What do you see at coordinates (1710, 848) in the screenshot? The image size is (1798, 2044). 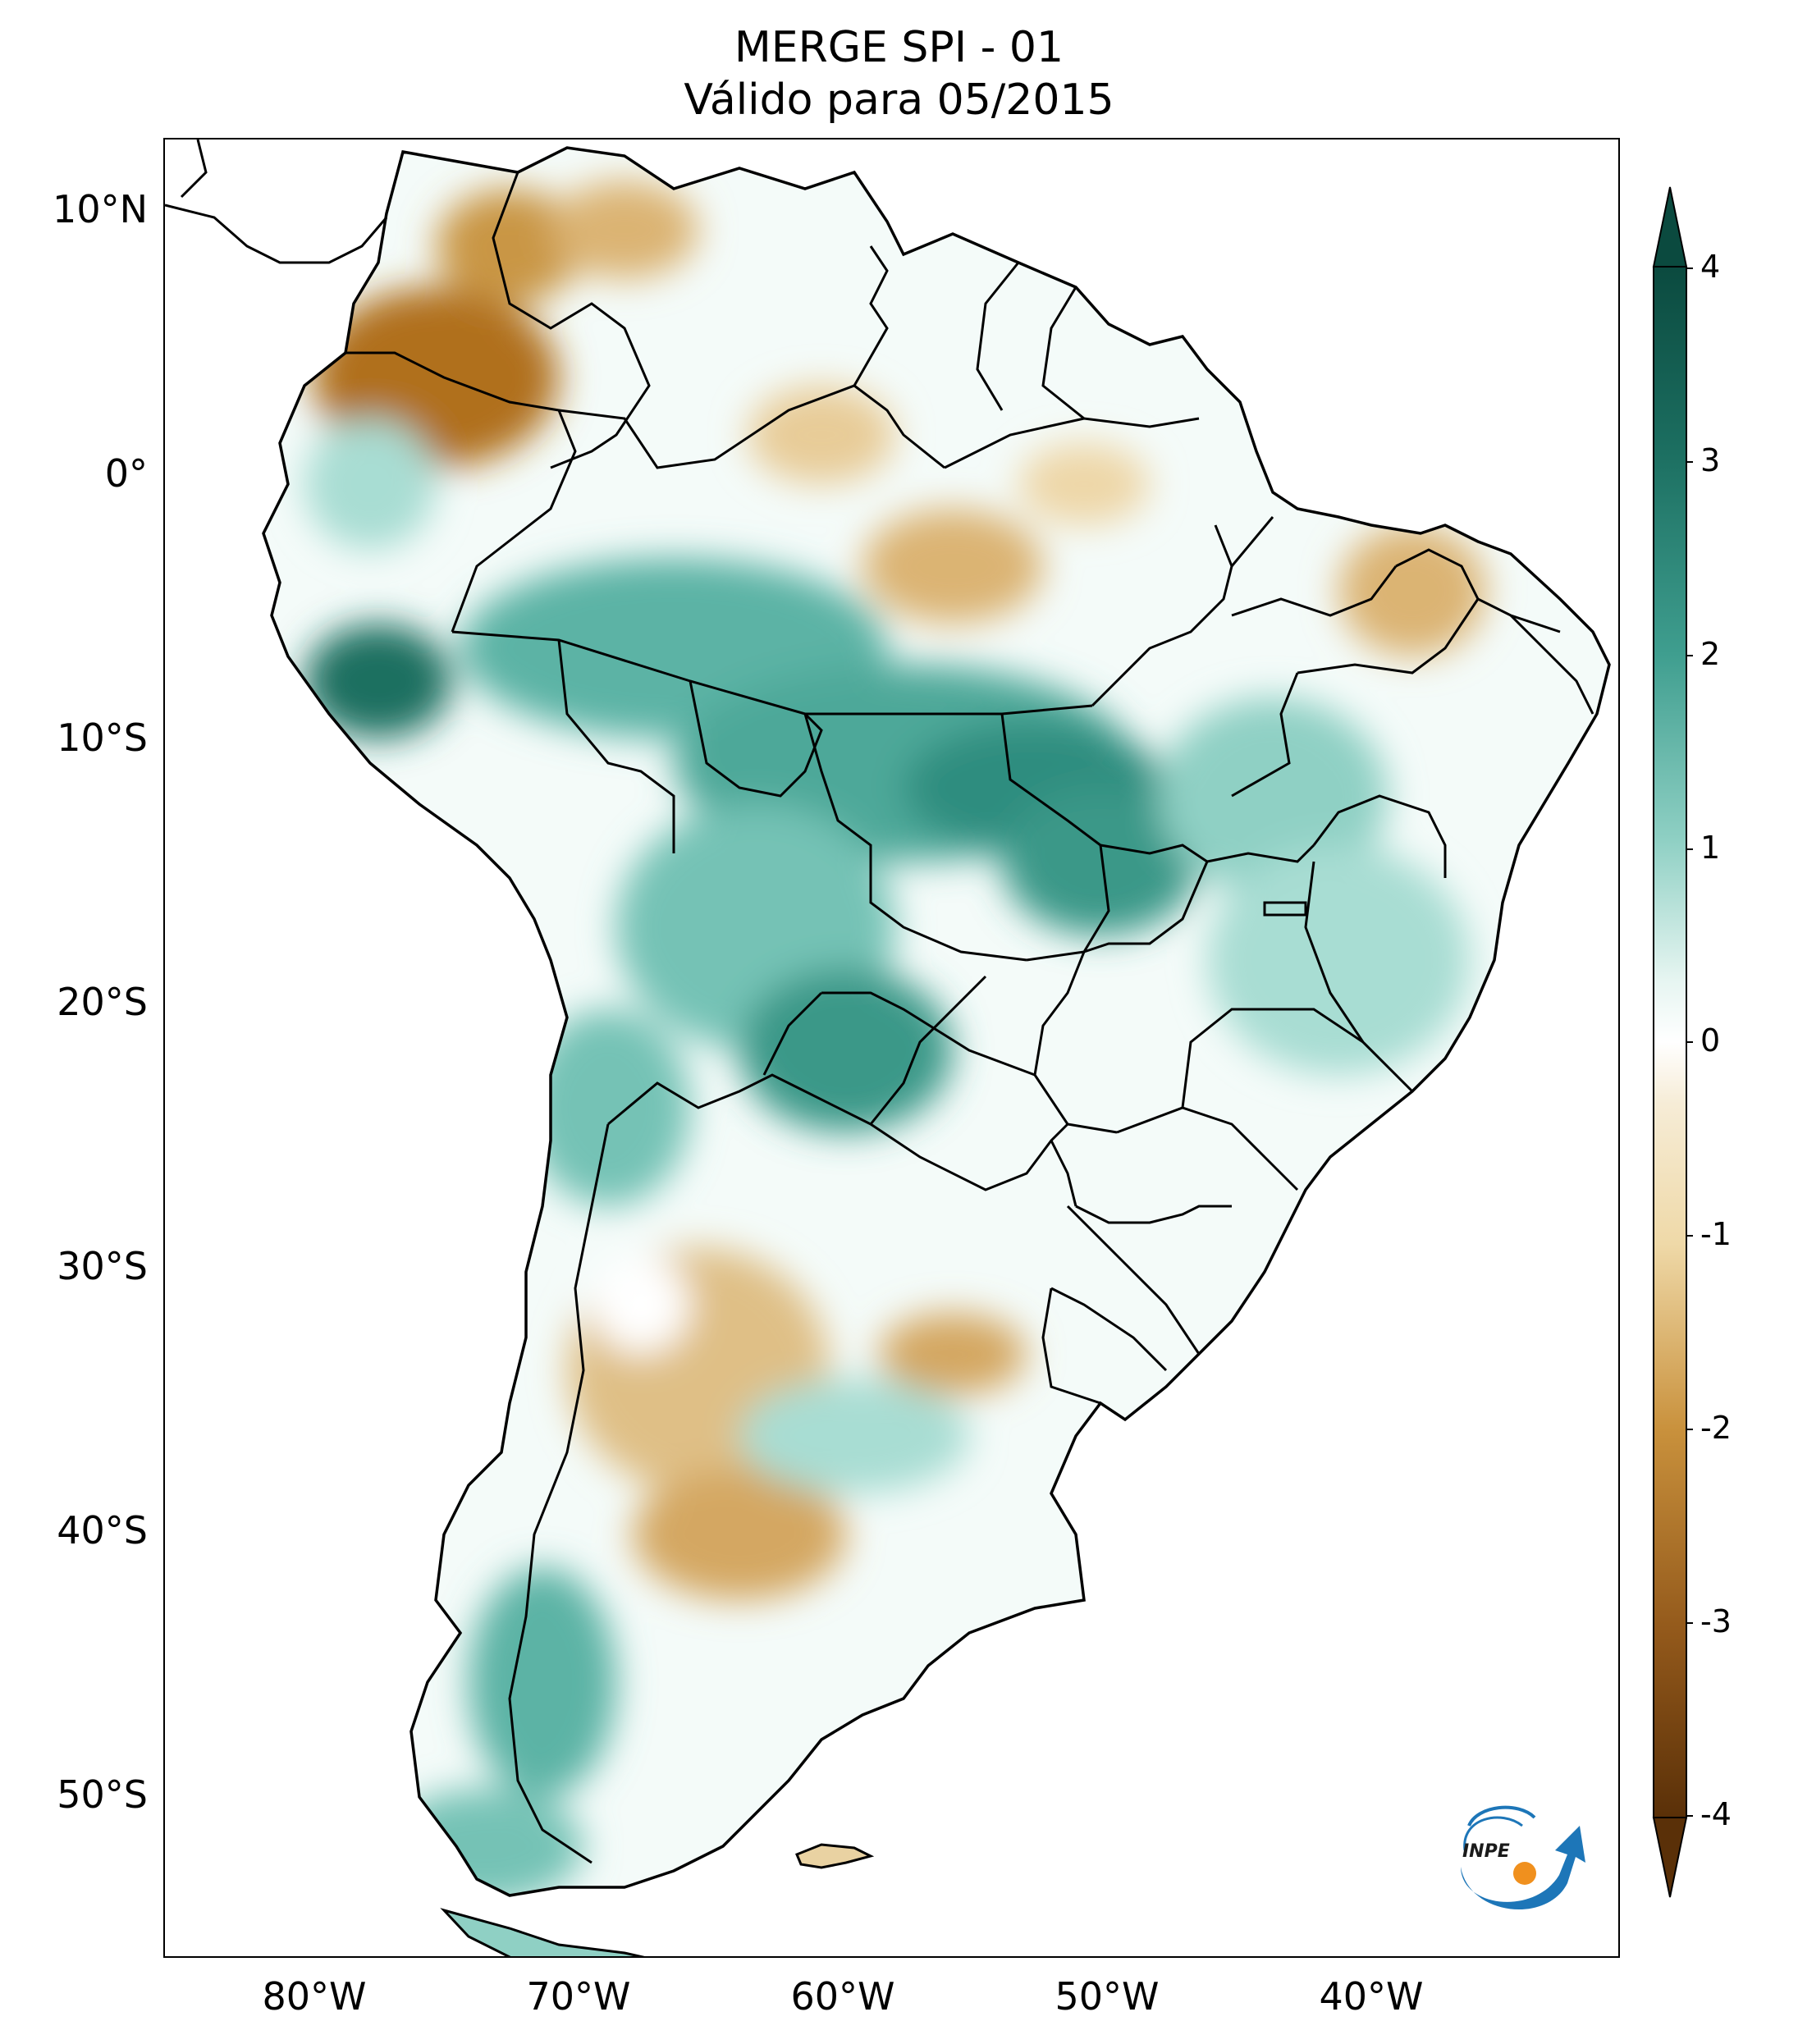 I see `colorbar-tick-1: 1` at bounding box center [1710, 848].